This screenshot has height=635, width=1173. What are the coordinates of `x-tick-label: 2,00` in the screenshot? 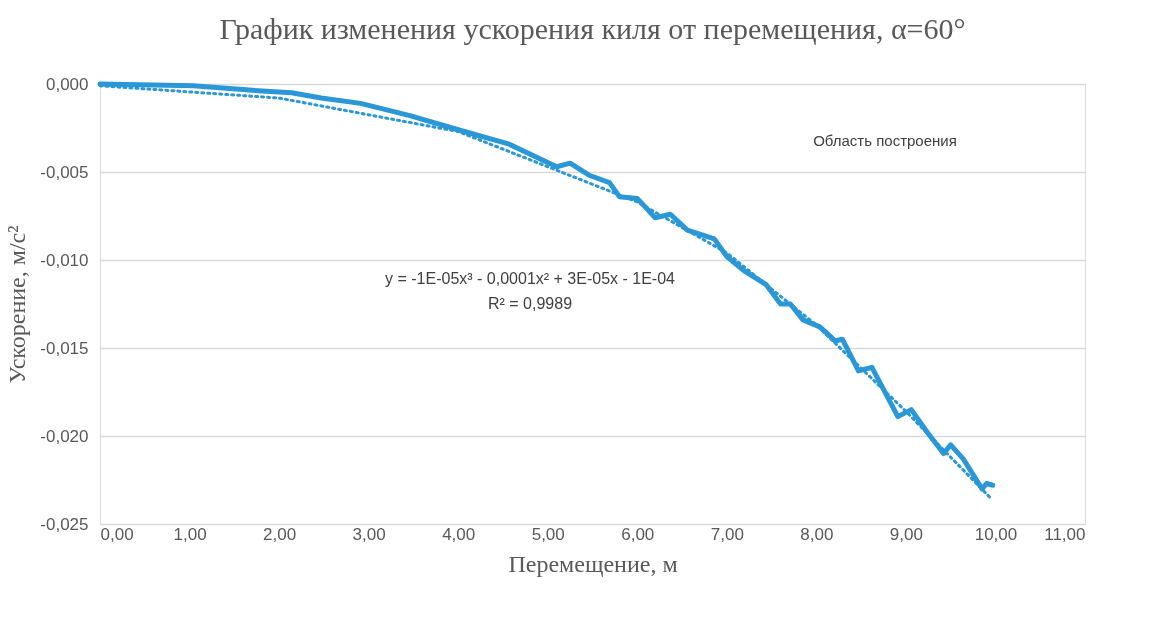 It's located at (280, 534).